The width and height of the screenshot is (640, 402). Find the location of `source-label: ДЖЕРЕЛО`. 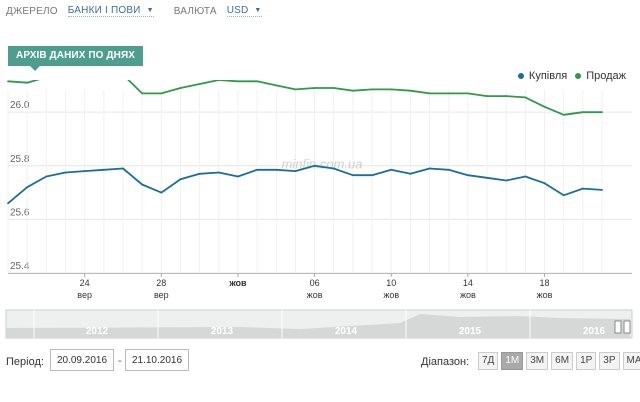

source-label: ДЖЕРЕЛО is located at coordinates (32, 11).